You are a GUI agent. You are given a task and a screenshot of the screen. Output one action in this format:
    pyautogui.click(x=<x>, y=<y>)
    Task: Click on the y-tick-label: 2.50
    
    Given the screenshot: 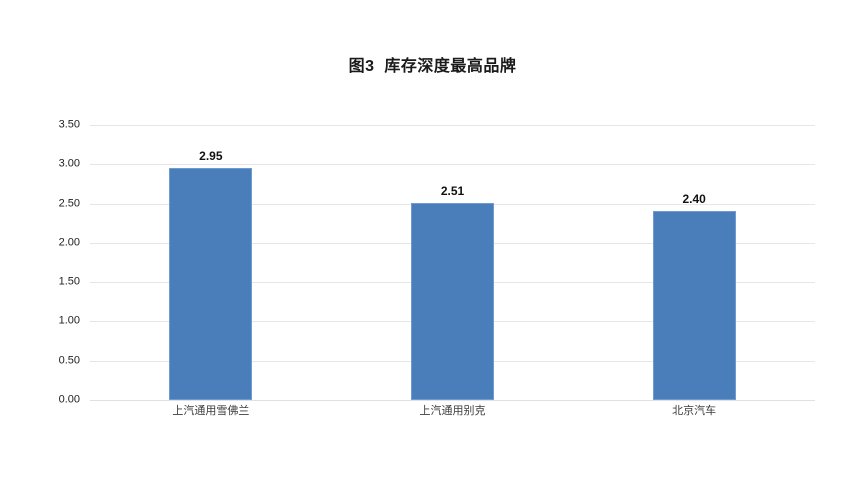 What is the action you would take?
    pyautogui.click(x=69, y=203)
    